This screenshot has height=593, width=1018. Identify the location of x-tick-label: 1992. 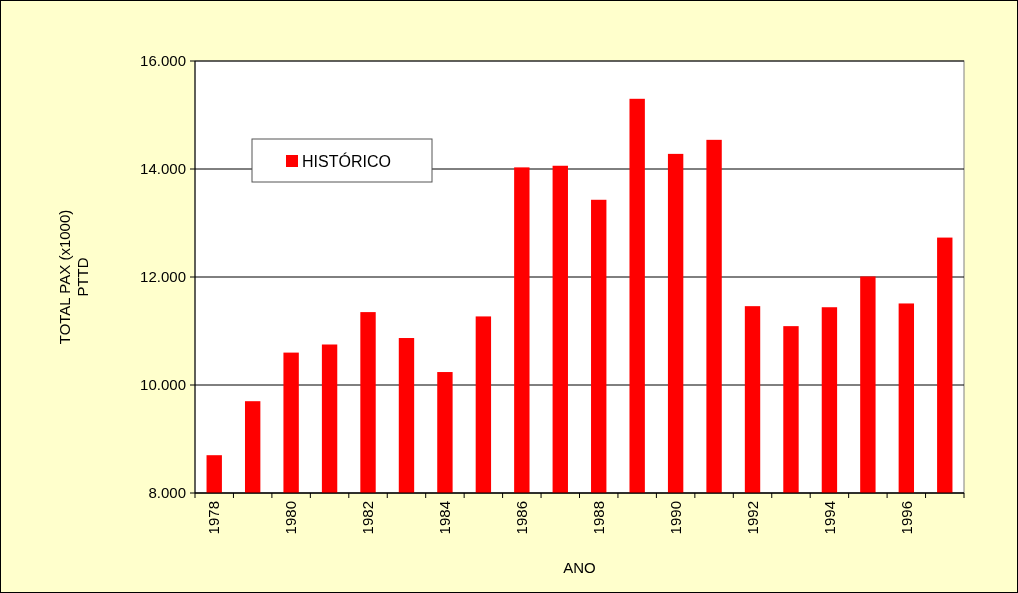
(752, 518).